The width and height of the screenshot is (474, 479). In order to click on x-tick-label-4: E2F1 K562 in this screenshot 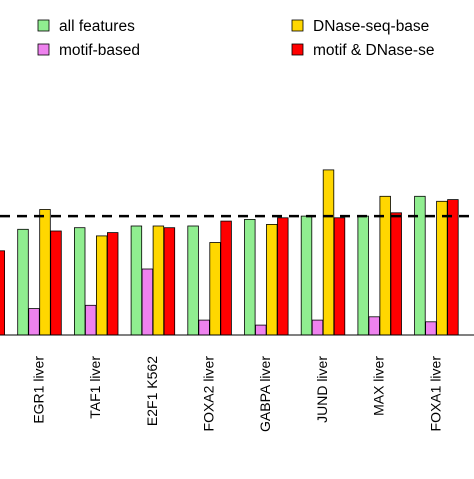, I will do `click(152, 391)`.